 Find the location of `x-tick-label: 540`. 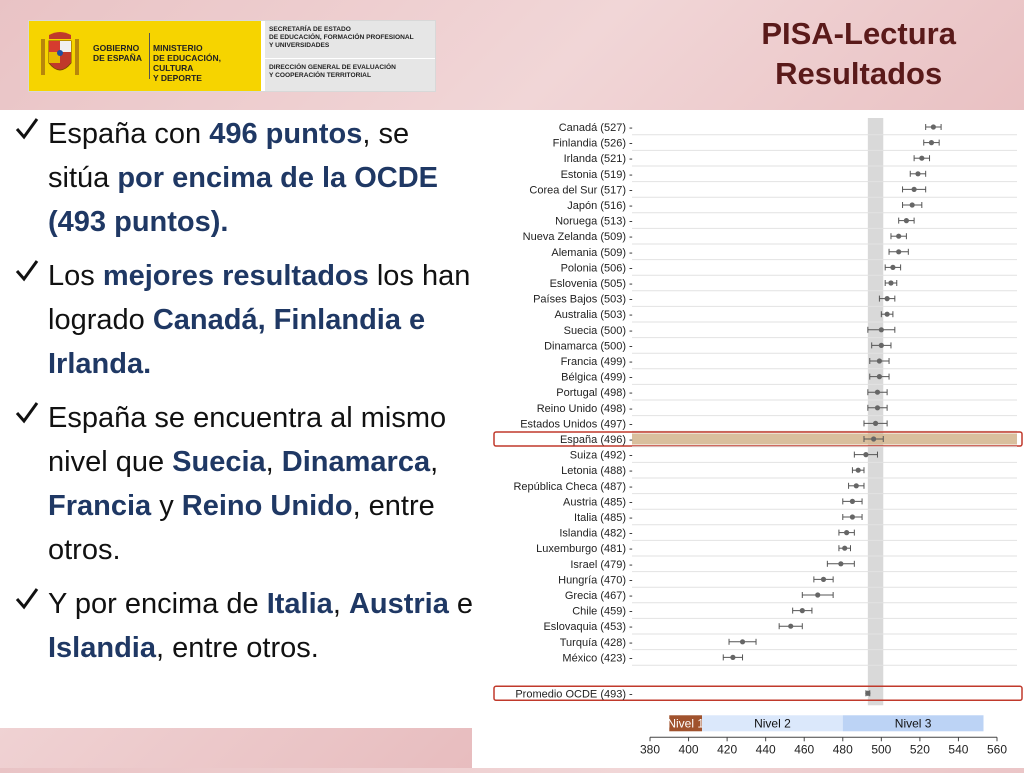

x-tick-label: 540 is located at coordinates (958, 749).